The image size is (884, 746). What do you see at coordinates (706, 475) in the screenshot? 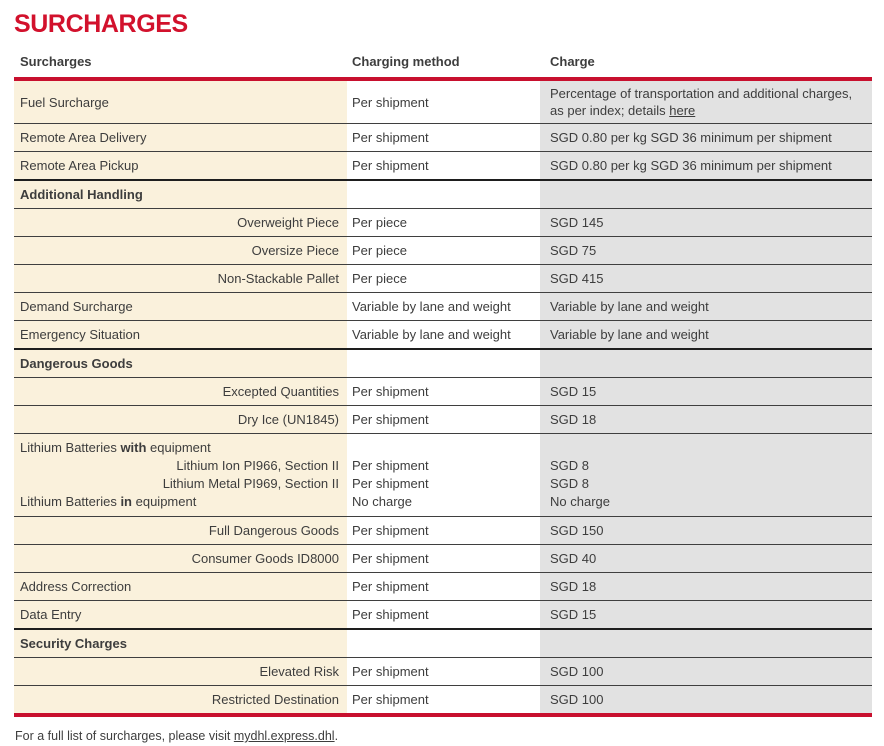
I see `charge-value-cell: SGD 8 SGD 8 No charge` at bounding box center [706, 475].